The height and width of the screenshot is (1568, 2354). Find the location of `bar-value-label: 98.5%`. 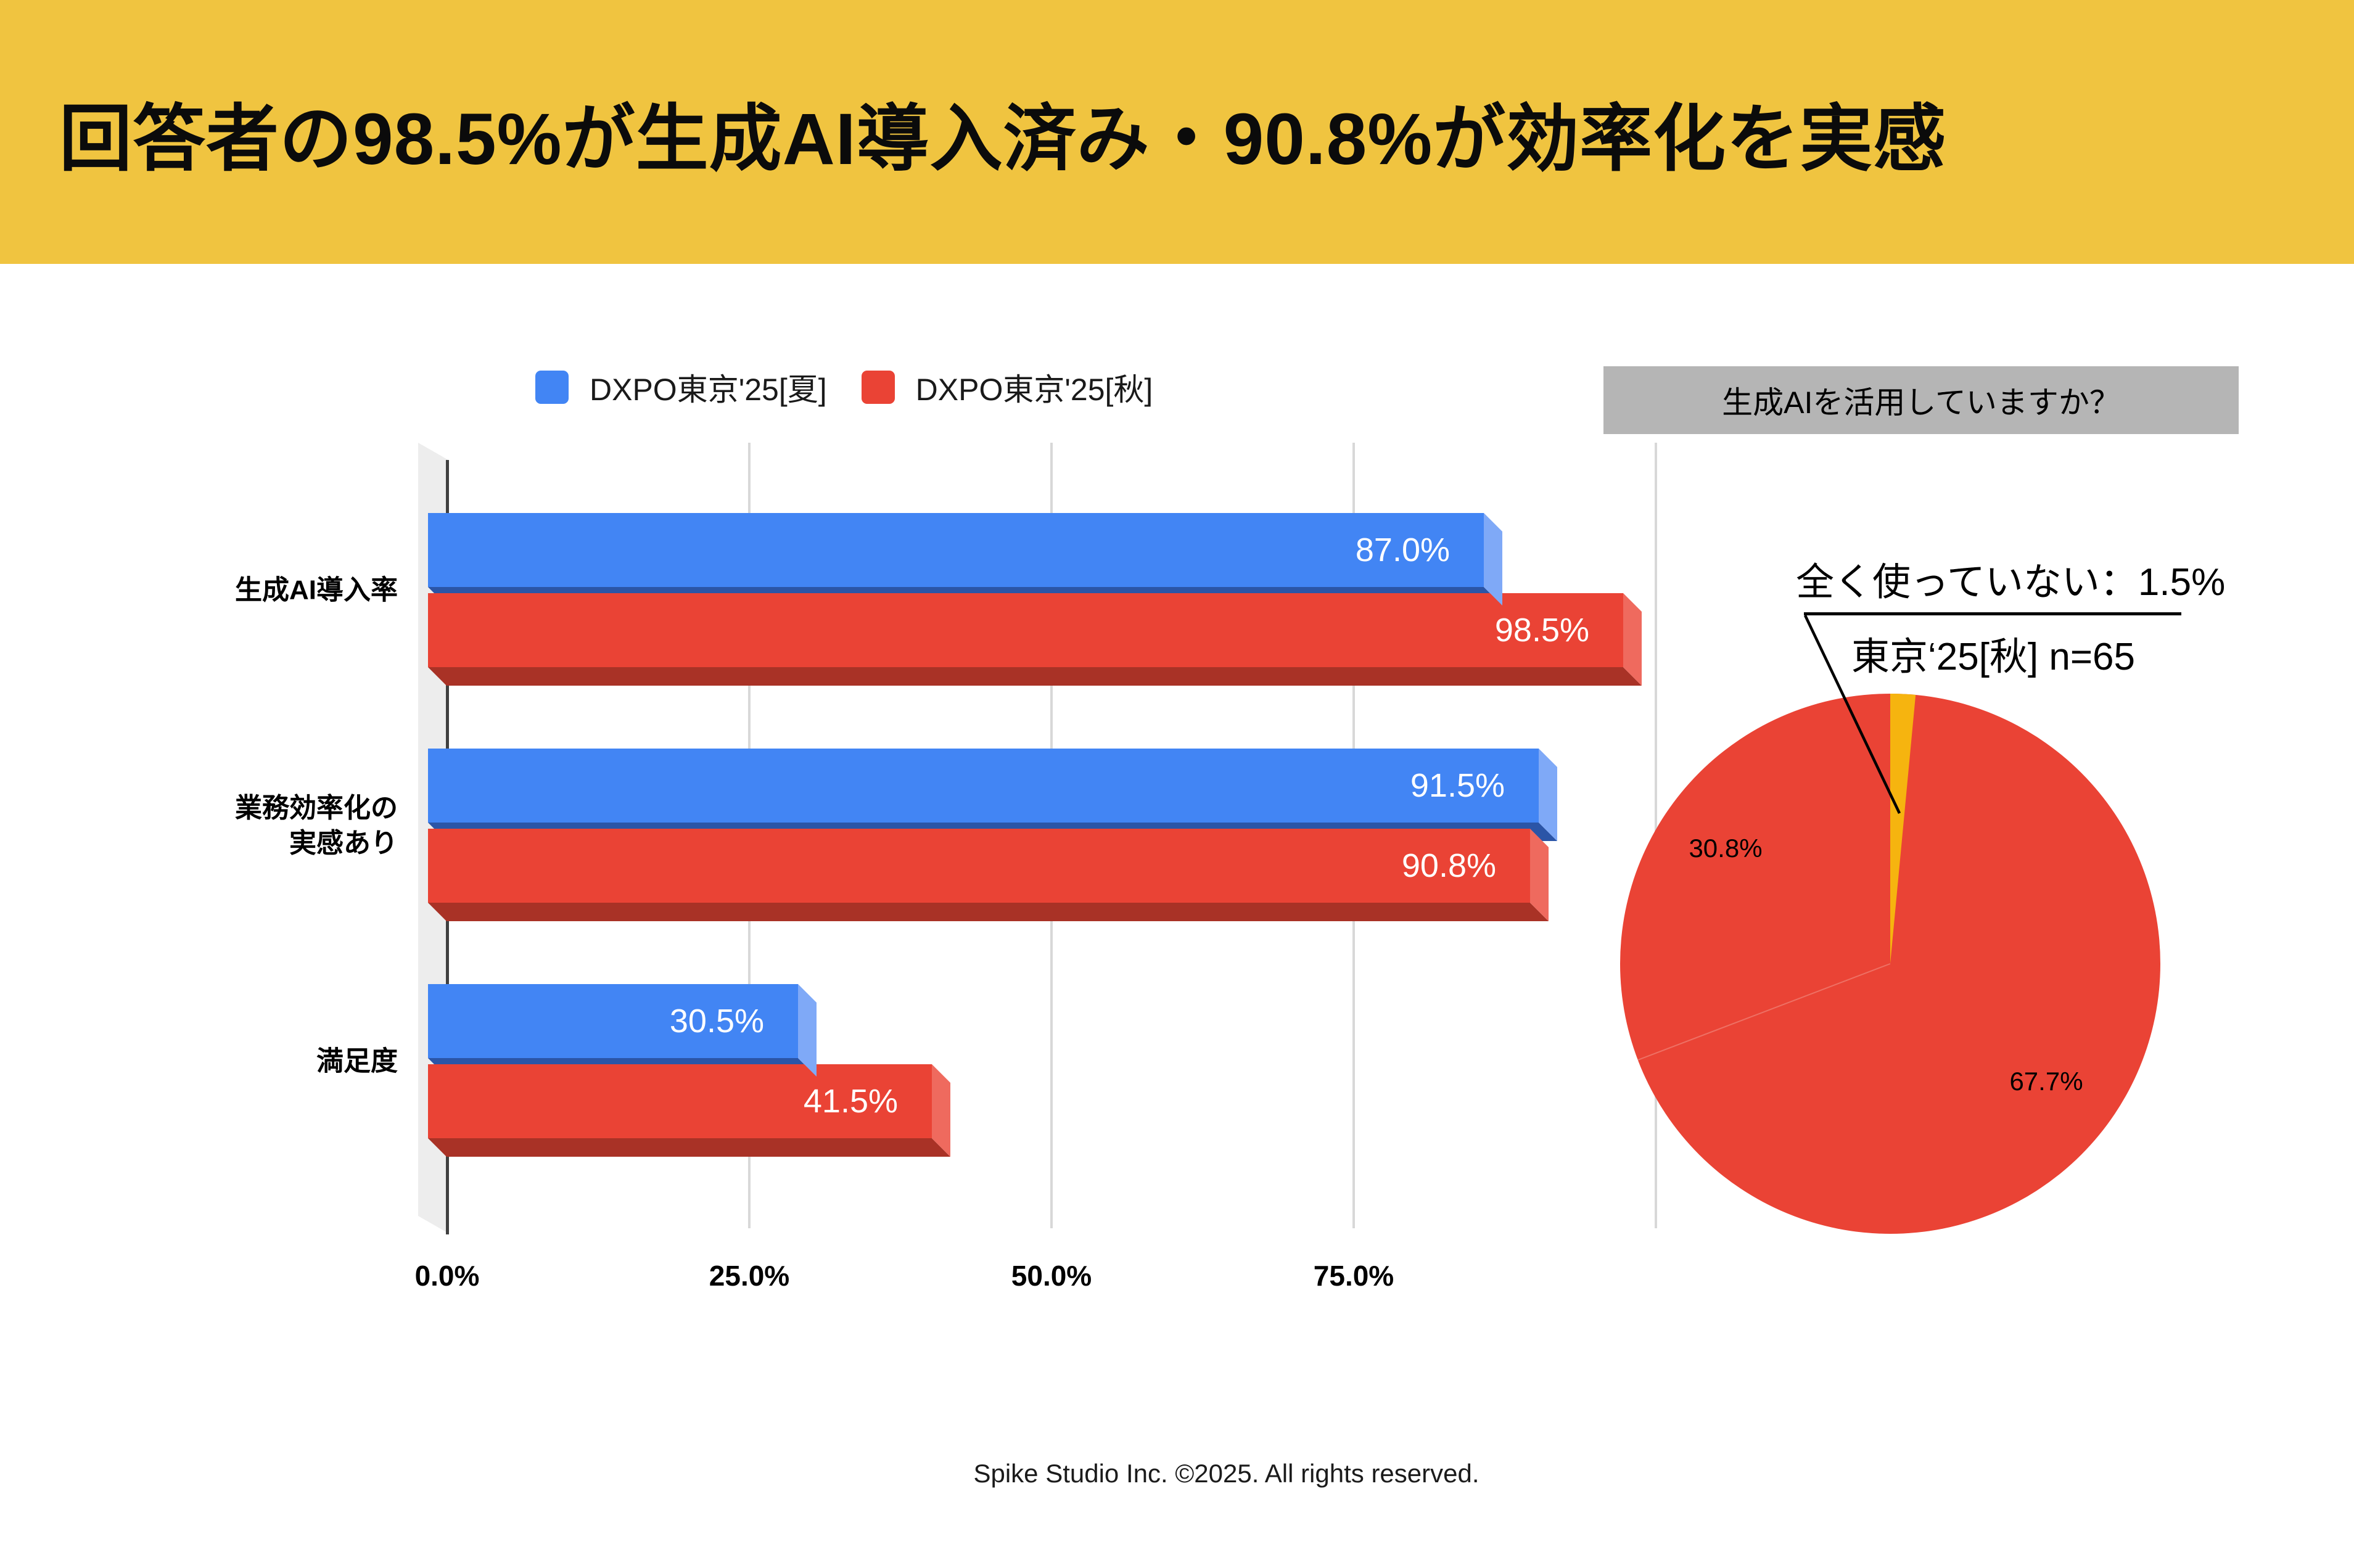

bar-value-label: 98.5% is located at coordinates (1541, 630).